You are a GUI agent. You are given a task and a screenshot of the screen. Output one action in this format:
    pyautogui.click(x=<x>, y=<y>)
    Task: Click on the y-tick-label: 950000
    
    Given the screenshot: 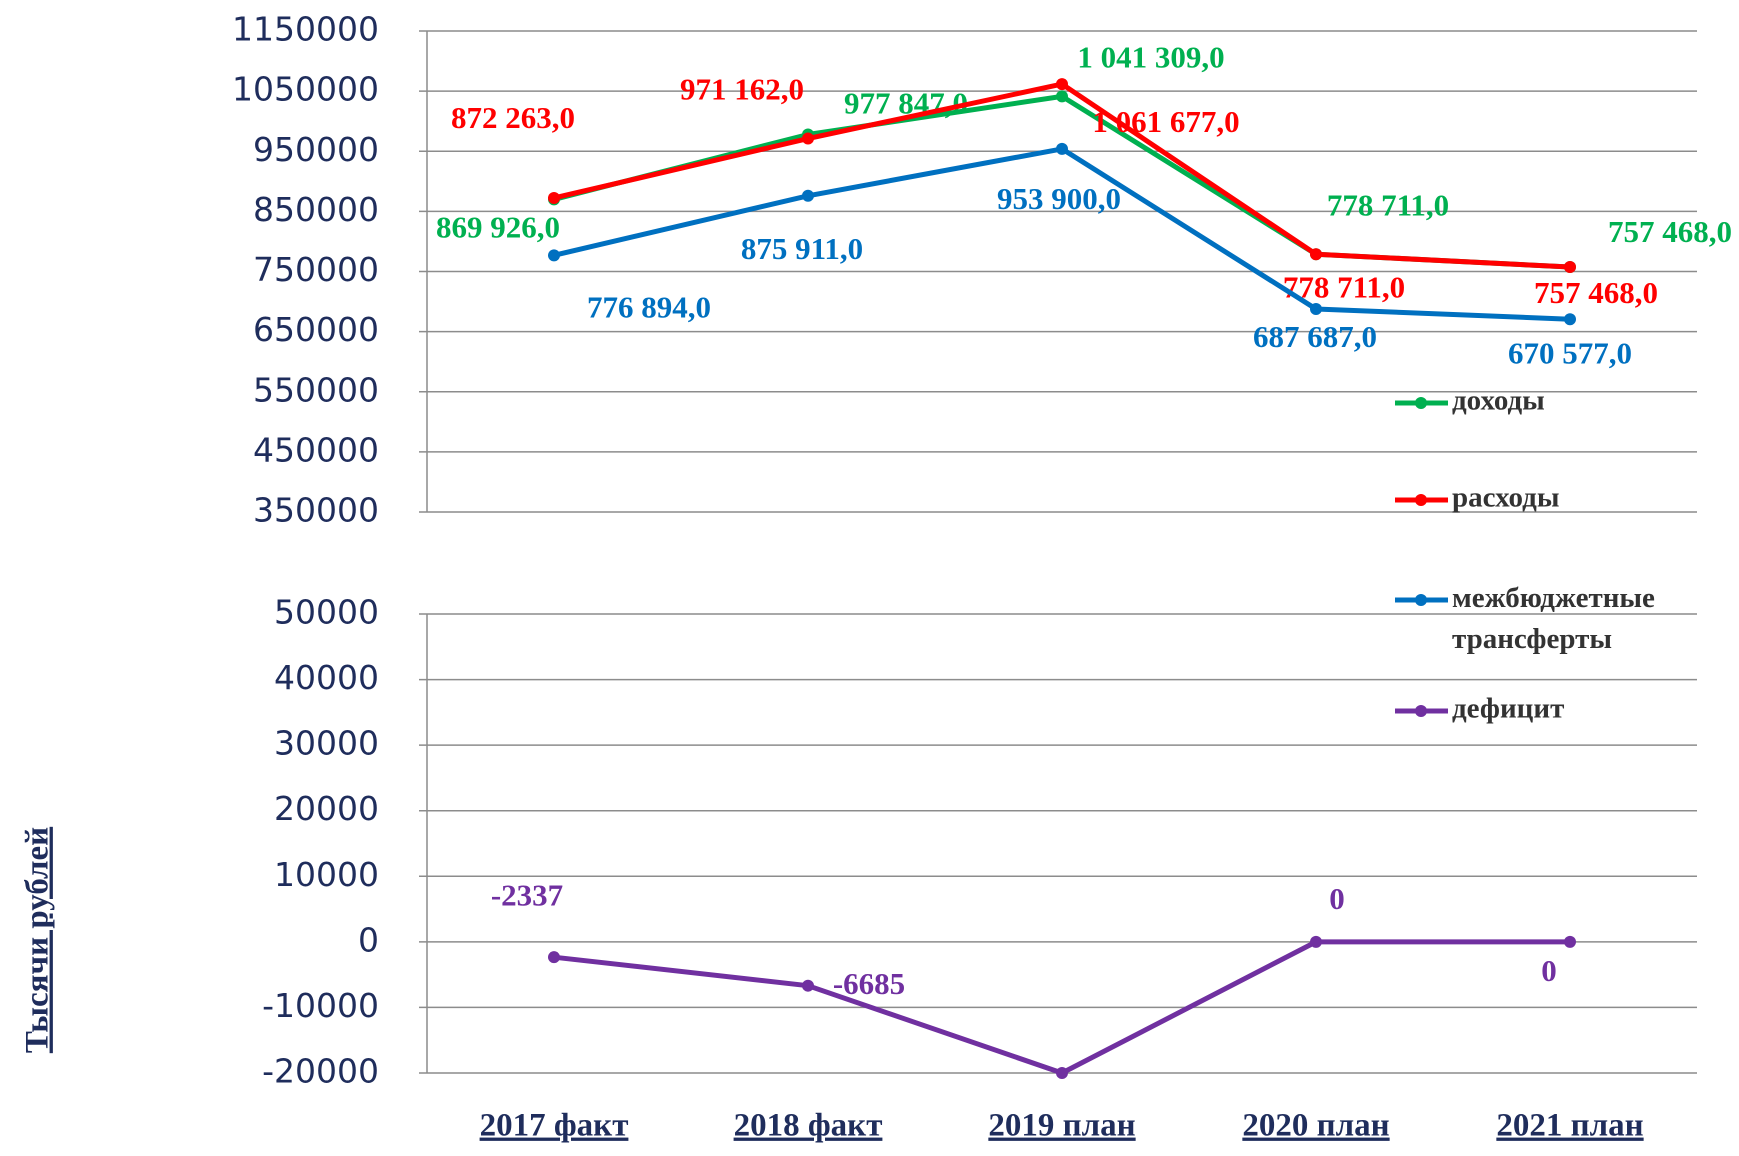 What is the action you would take?
    pyautogui.click(x=316, y=149)
    